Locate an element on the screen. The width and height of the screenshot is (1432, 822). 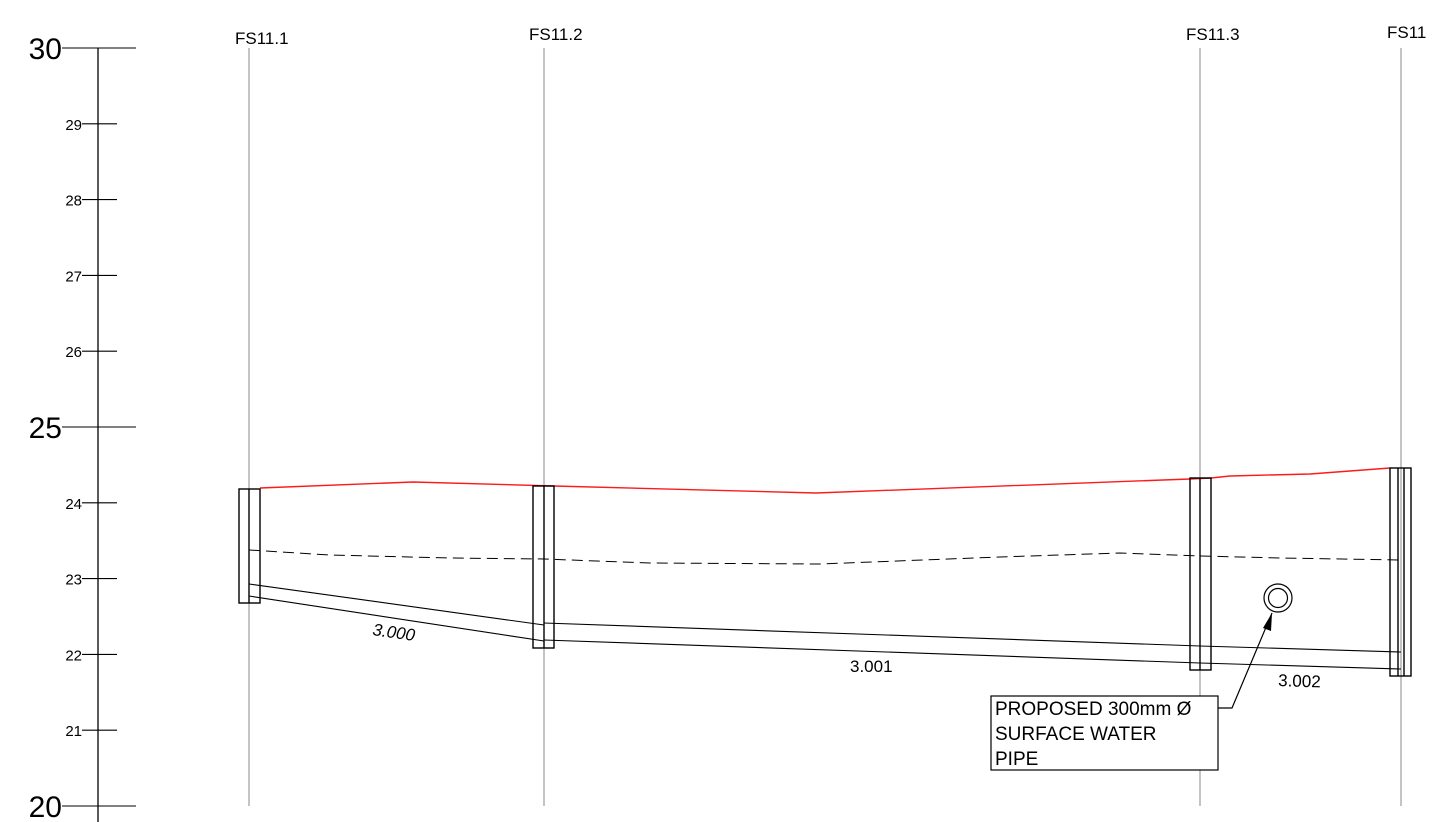
pipe-3-002-bottom is located at coordinates (1300, 666).